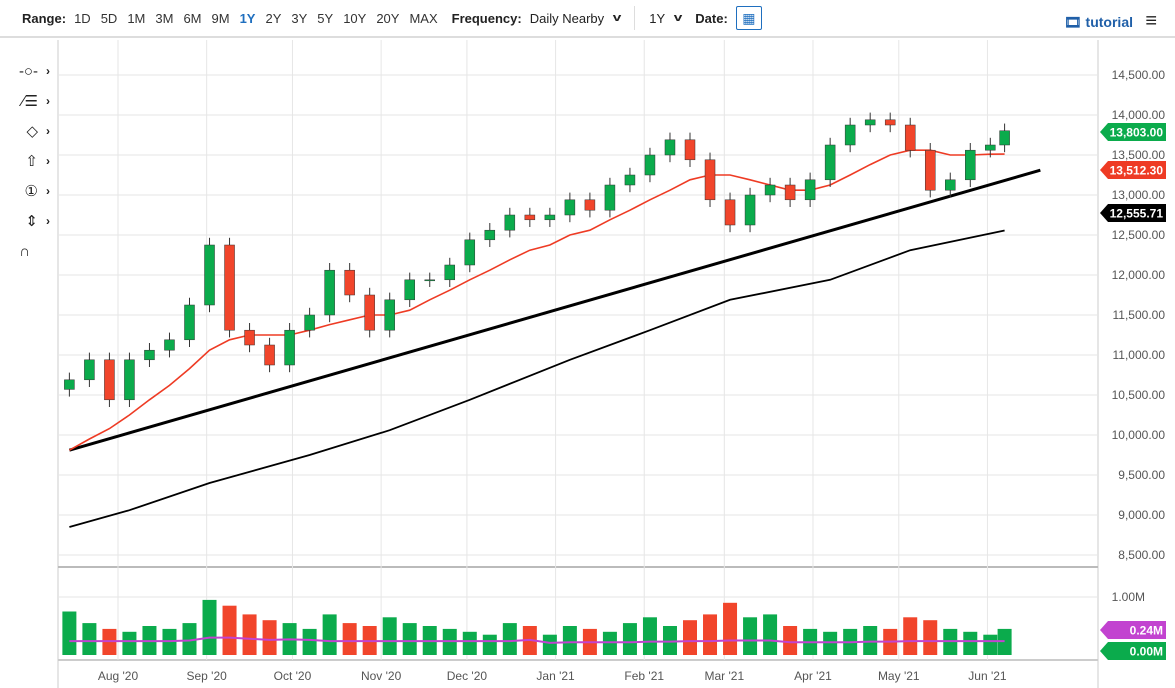  I want to click on film-icon: 🎞, so click(1072, 22).